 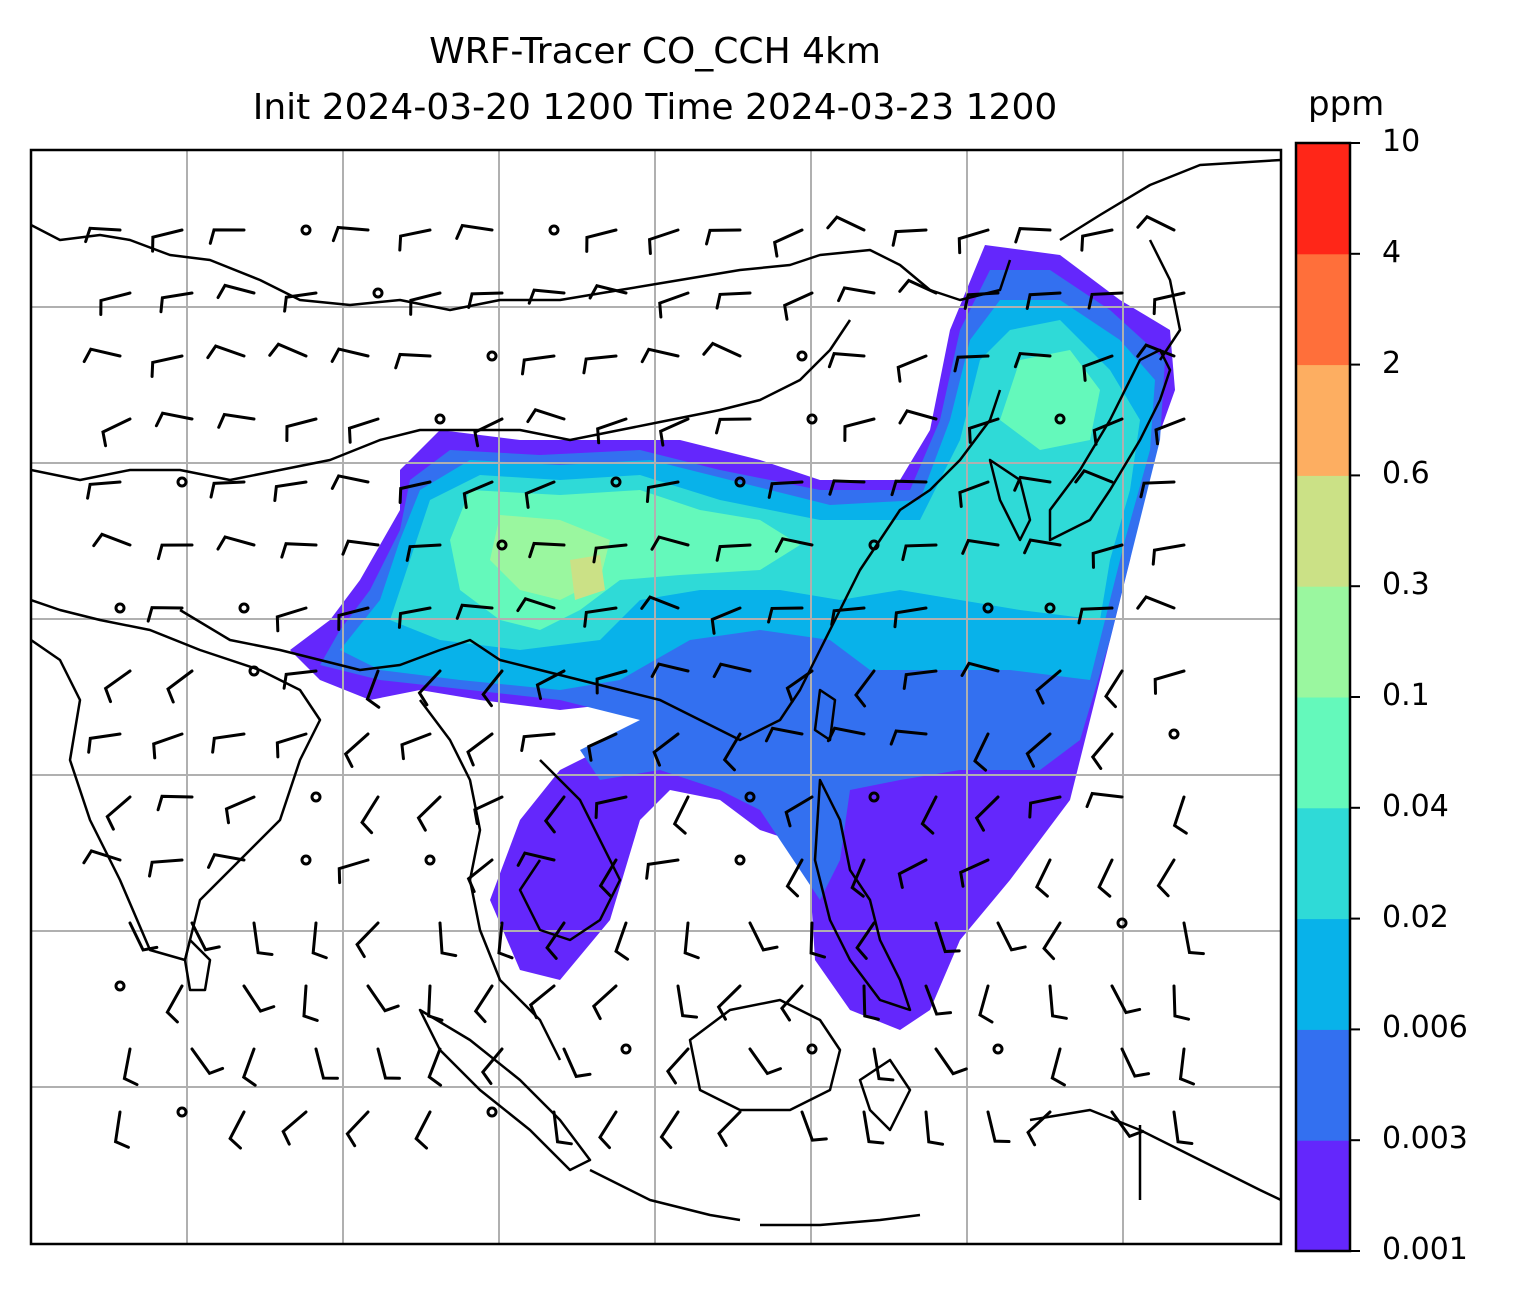 What do you see at coordinates (655, 51) in the screenshot?
I see `map-title: WRF-Tracer CO_CCH 4km` at bounding box center [655, 51].